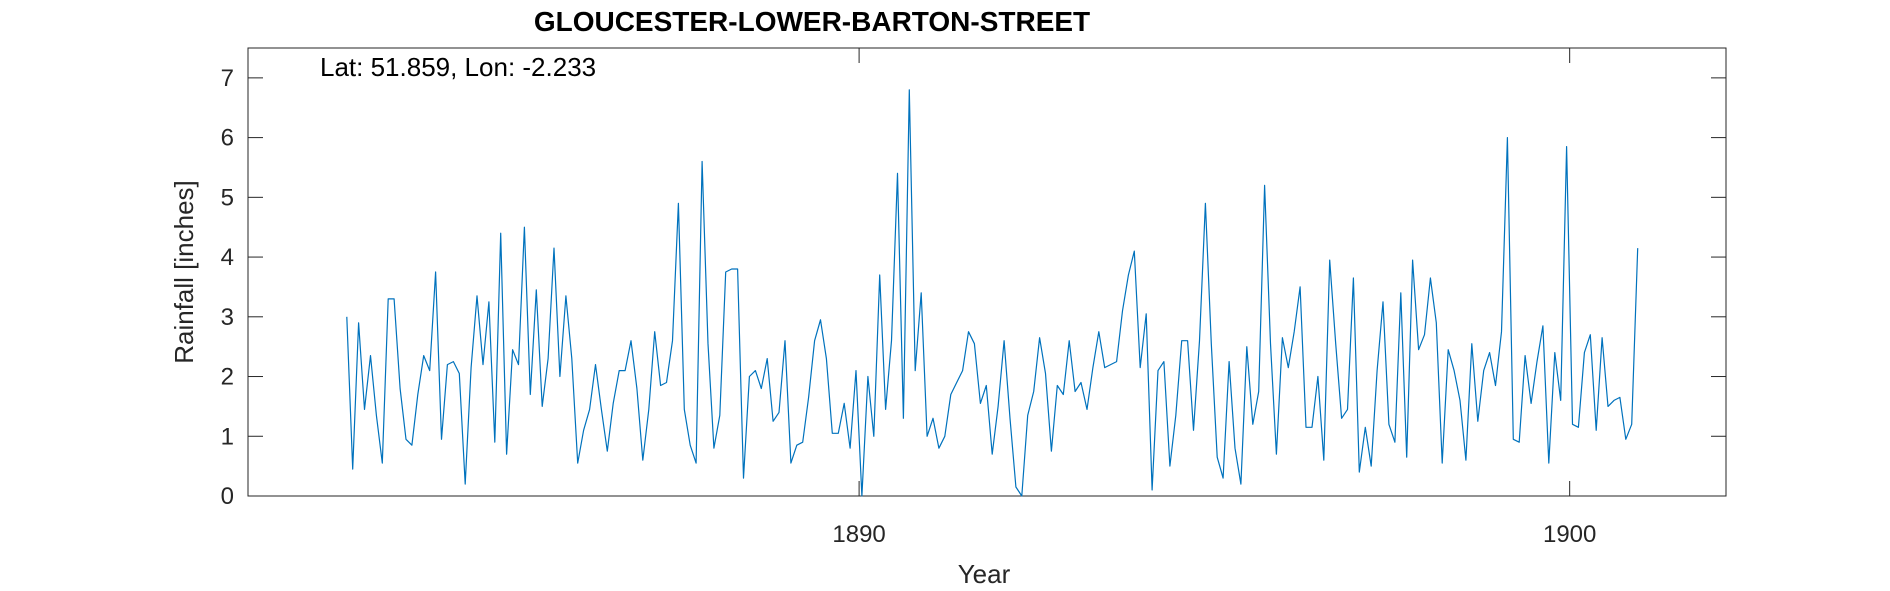  What do you see at coordinates (227, 496) in the screenshot?
I see `y-tick-label: 0` at bounding box center [227, 496].